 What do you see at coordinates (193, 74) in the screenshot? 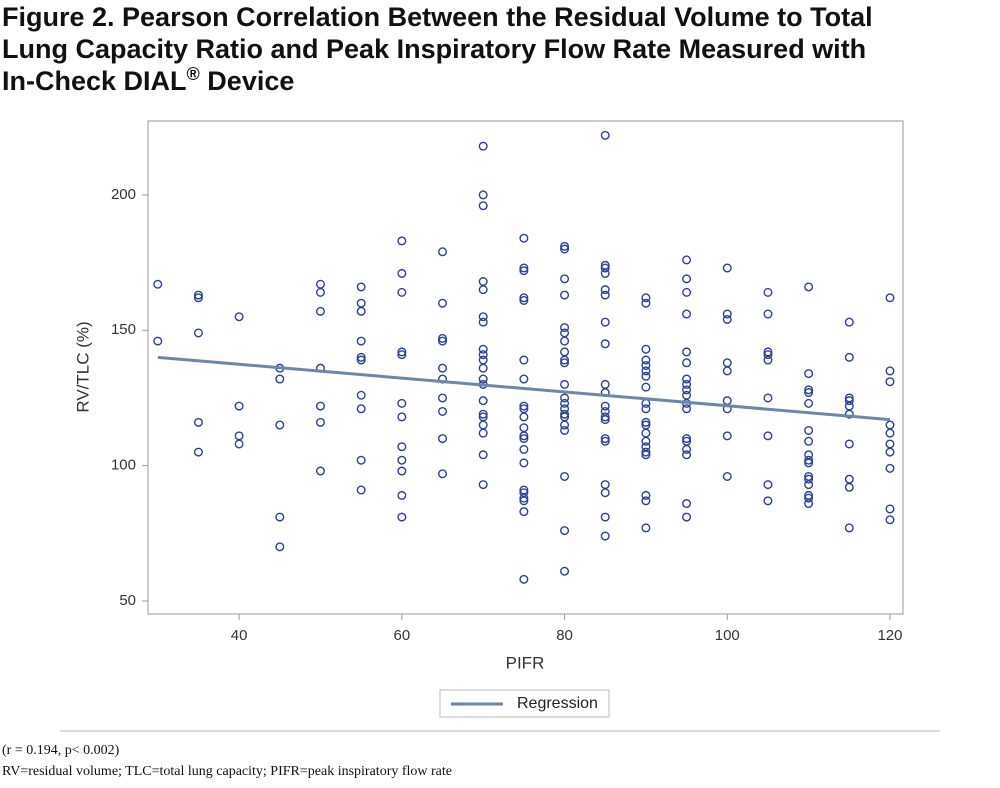
I see `title-sup: ®` at bounding box center [193, 74].